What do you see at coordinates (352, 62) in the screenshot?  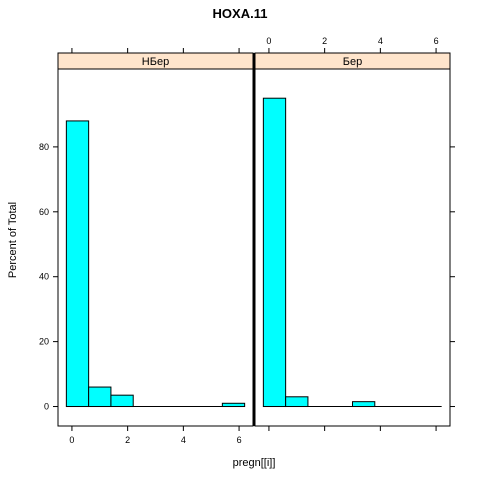 I see `strip-label-2: Бер` at bounding box center [352, 62].